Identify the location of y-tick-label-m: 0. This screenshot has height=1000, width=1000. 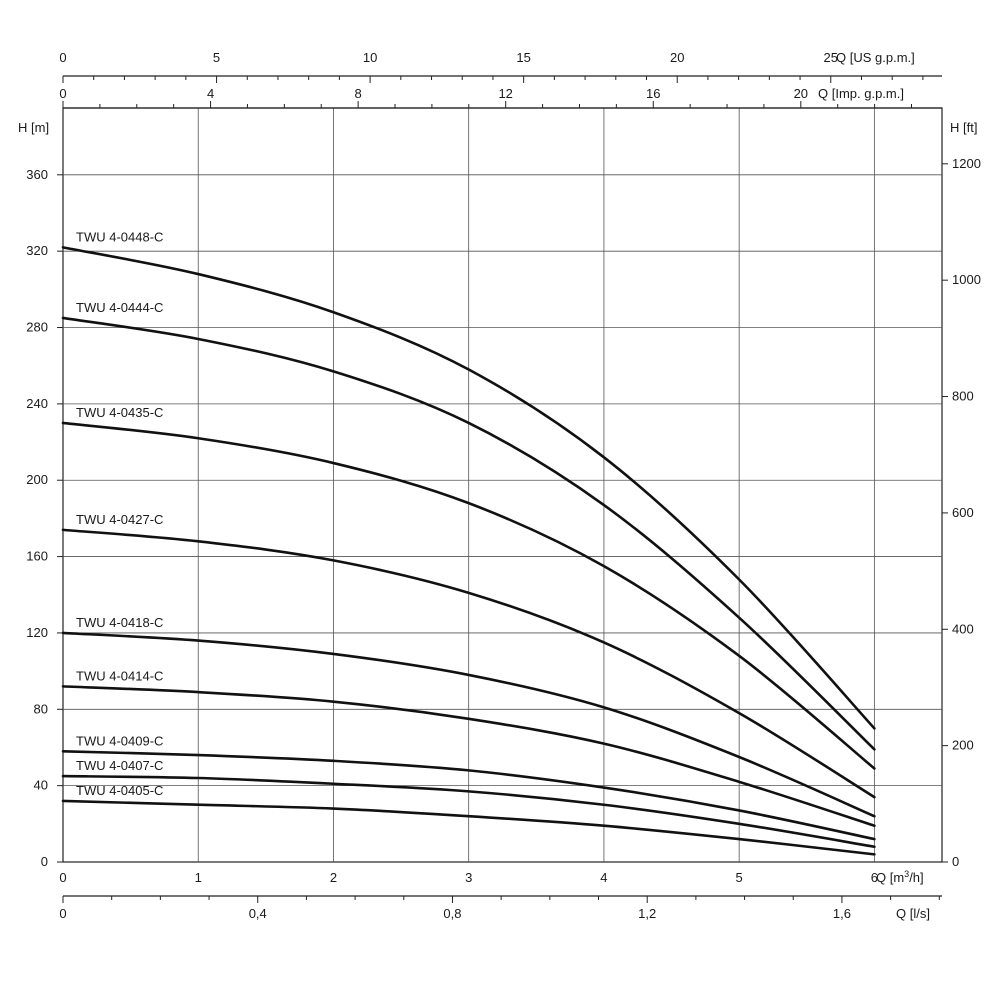
(44, 861).